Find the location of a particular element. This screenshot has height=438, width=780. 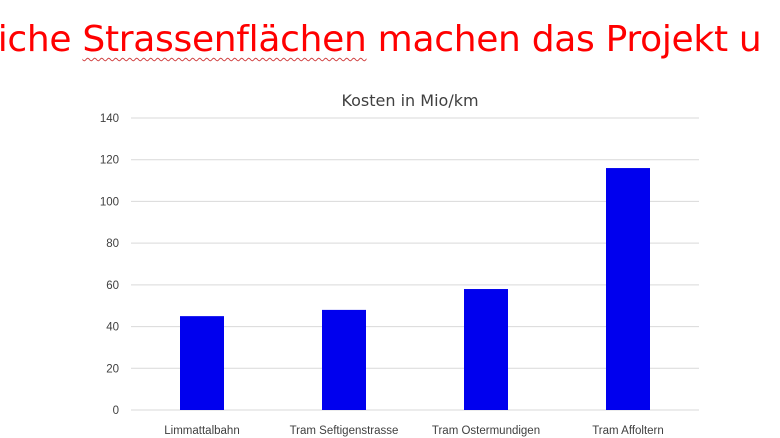

bar-tram-affoltern is located at coordinates (628, 289).